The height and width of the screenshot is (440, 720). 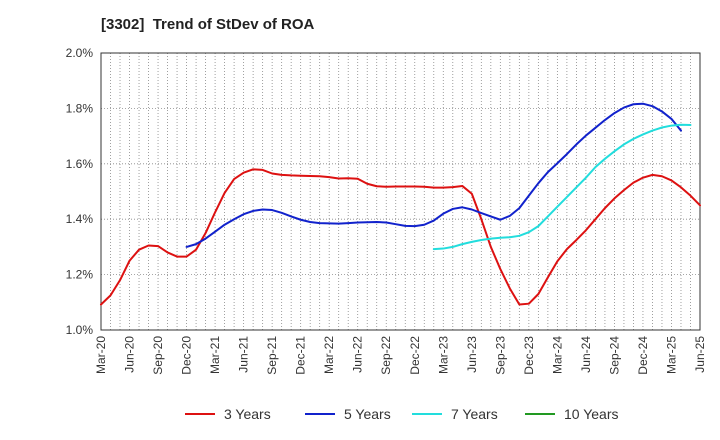 I want to click on x-tick-label: Jun-20, so click(x=130, y=354).